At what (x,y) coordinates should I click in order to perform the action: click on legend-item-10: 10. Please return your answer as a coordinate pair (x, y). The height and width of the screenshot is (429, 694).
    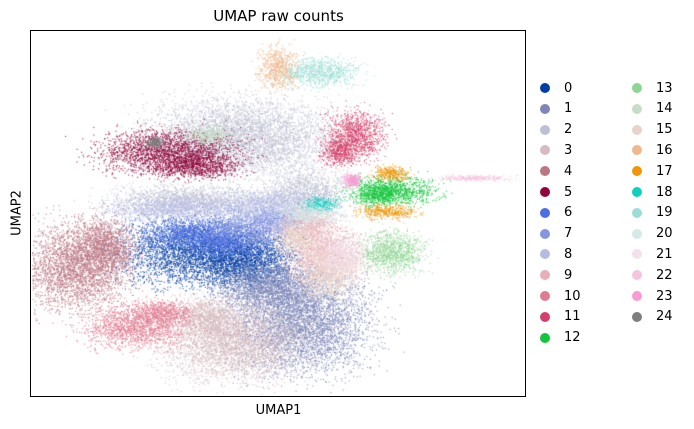
    Looking at the image, I should click on (560, 296).